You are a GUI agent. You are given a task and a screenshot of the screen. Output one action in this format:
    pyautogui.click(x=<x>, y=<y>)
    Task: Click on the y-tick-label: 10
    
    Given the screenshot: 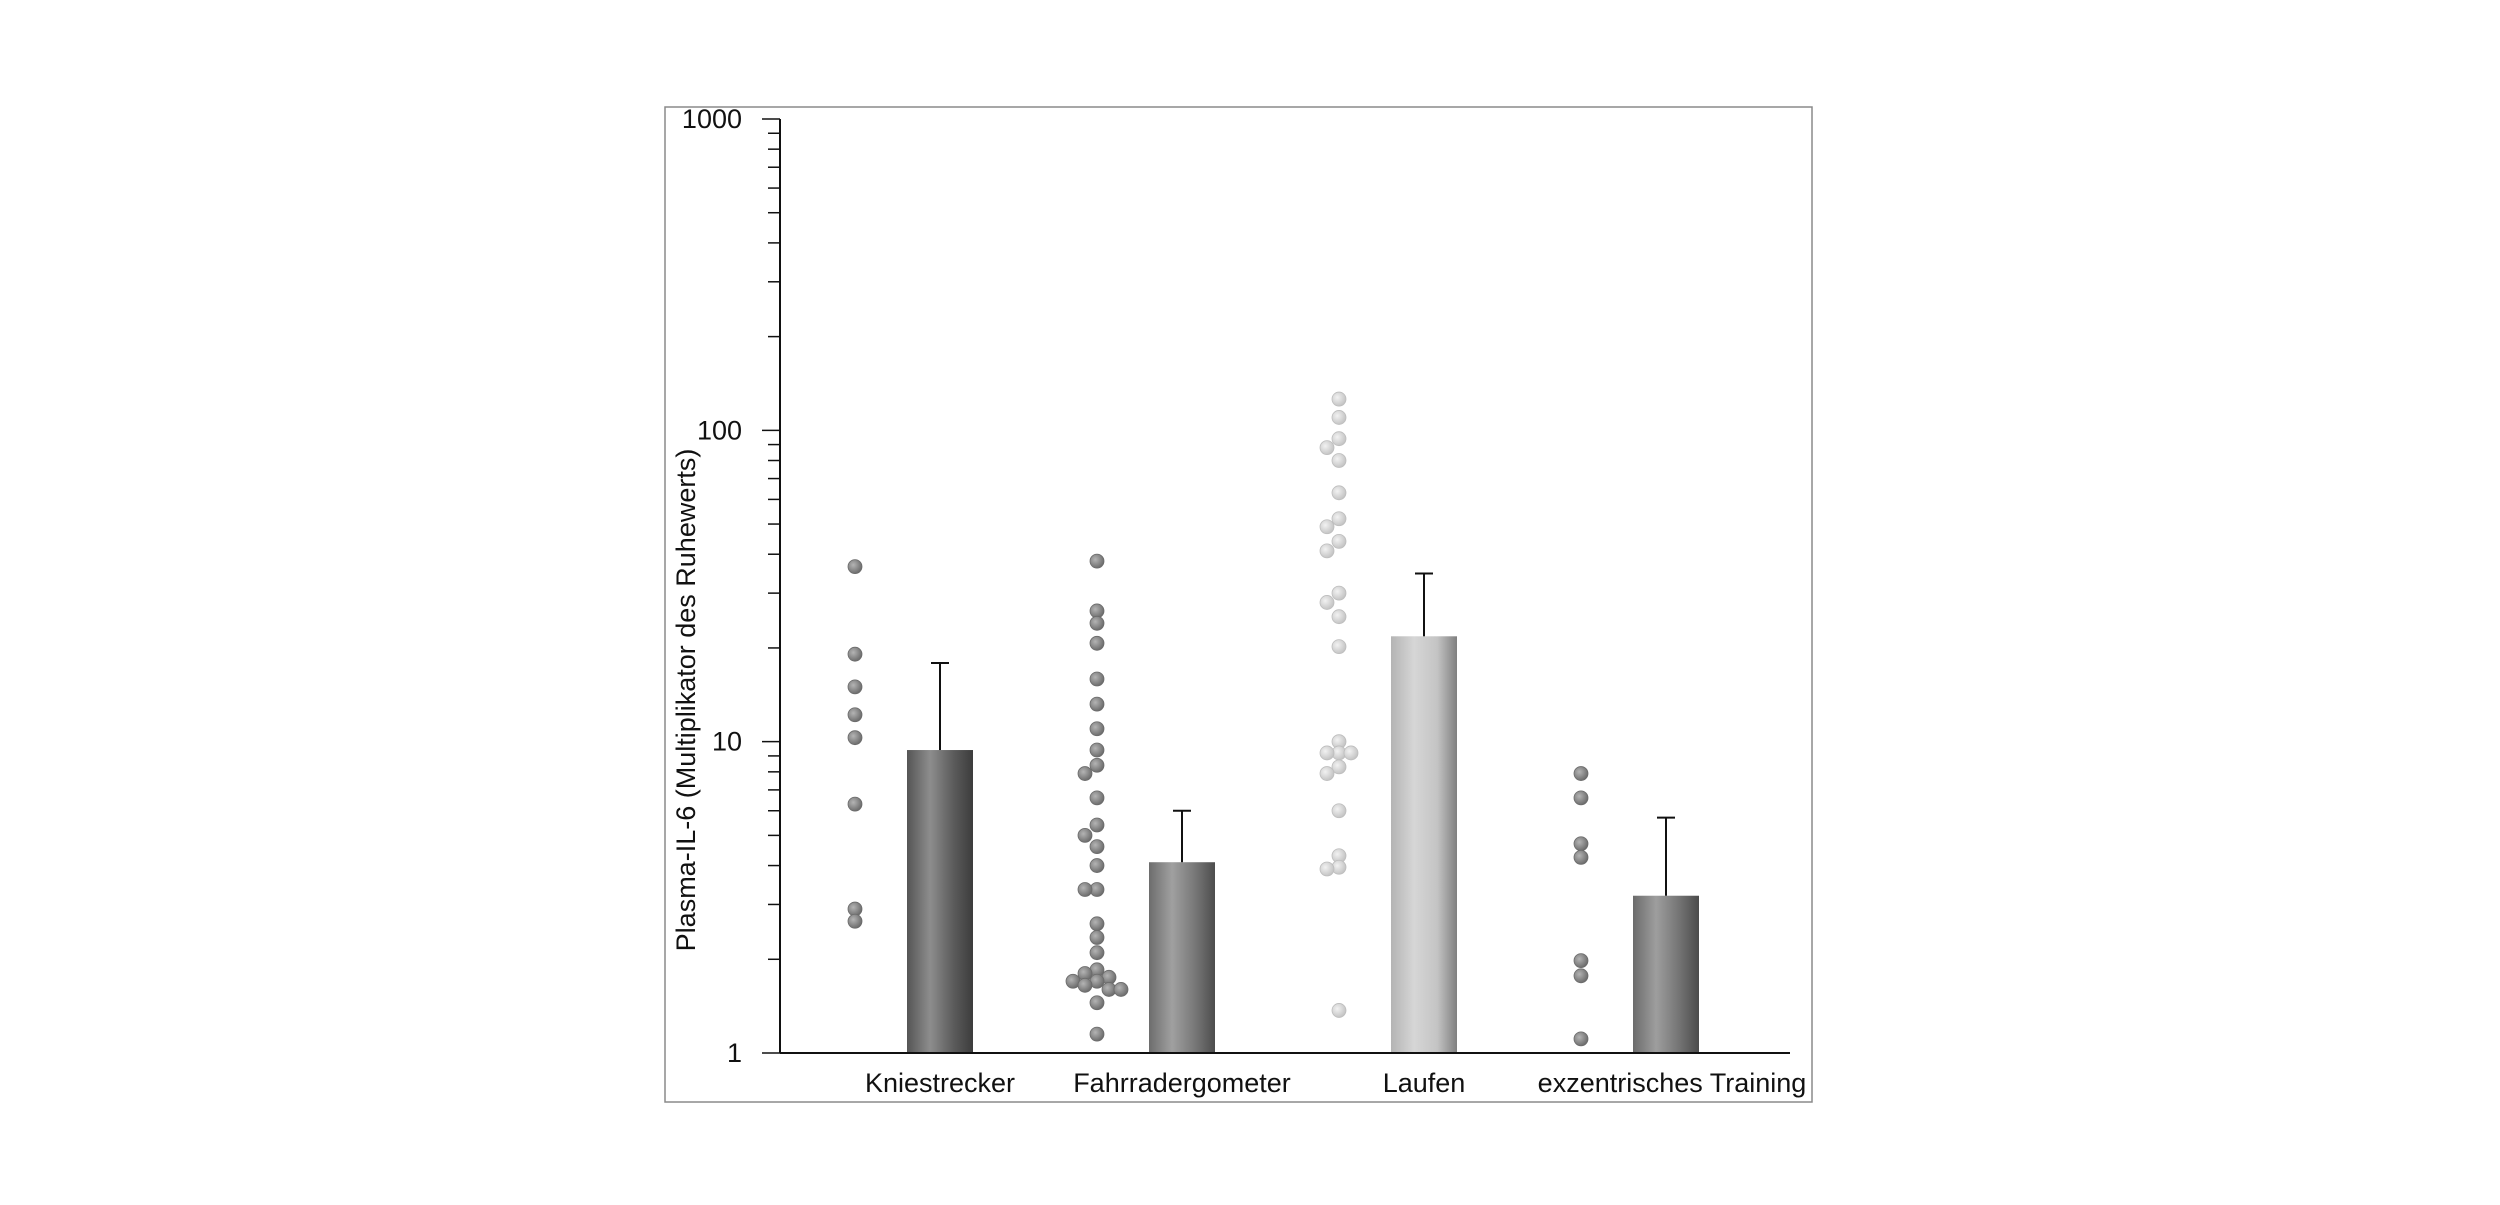 What is the action you would take?
    pyautogui.click(x=727, y=742)
    